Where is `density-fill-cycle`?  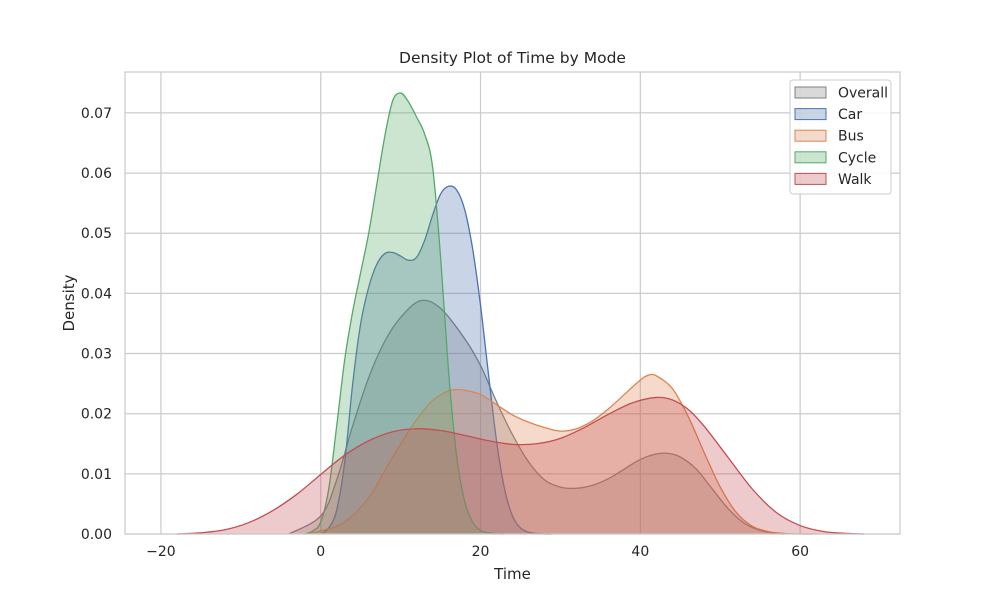
density-fill-cycle is located at coordinates (404, 313).